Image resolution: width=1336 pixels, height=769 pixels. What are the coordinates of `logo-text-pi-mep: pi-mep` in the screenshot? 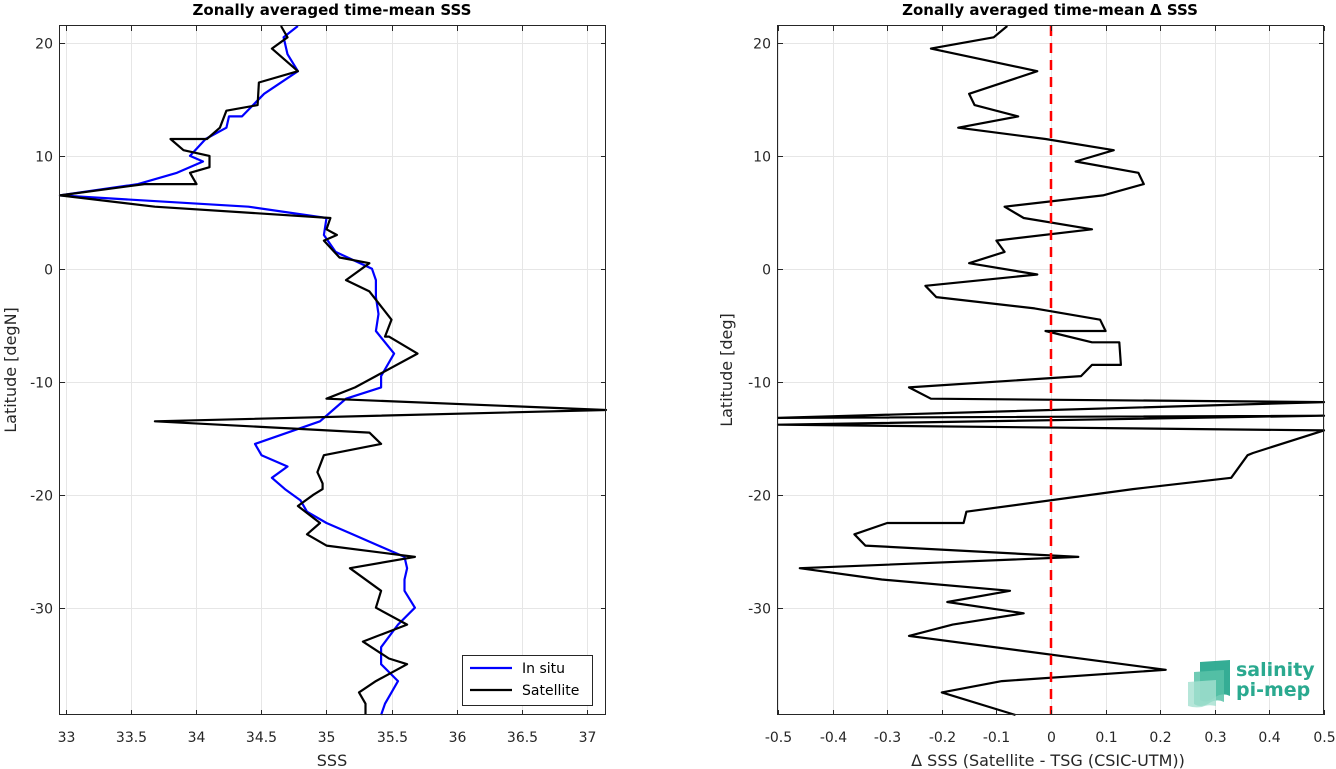 It's located at (1273, 690).